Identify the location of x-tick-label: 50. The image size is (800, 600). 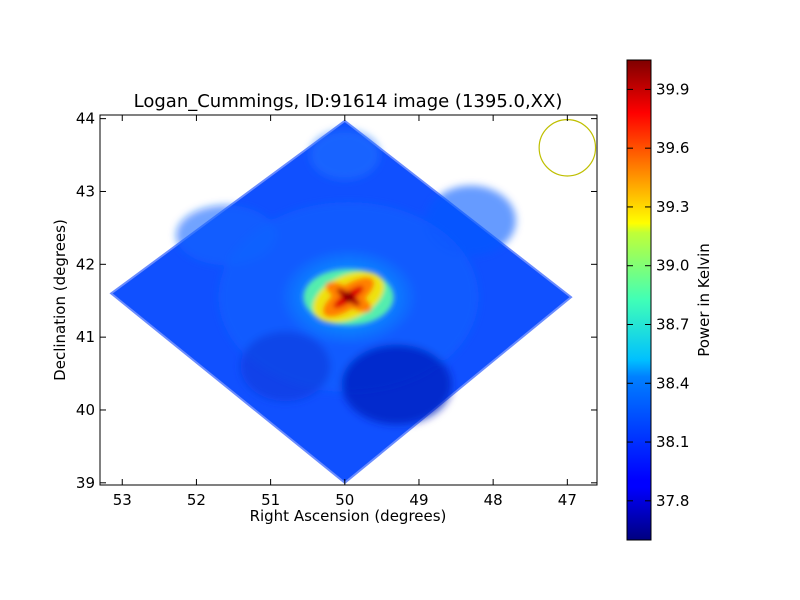
(344, 500).